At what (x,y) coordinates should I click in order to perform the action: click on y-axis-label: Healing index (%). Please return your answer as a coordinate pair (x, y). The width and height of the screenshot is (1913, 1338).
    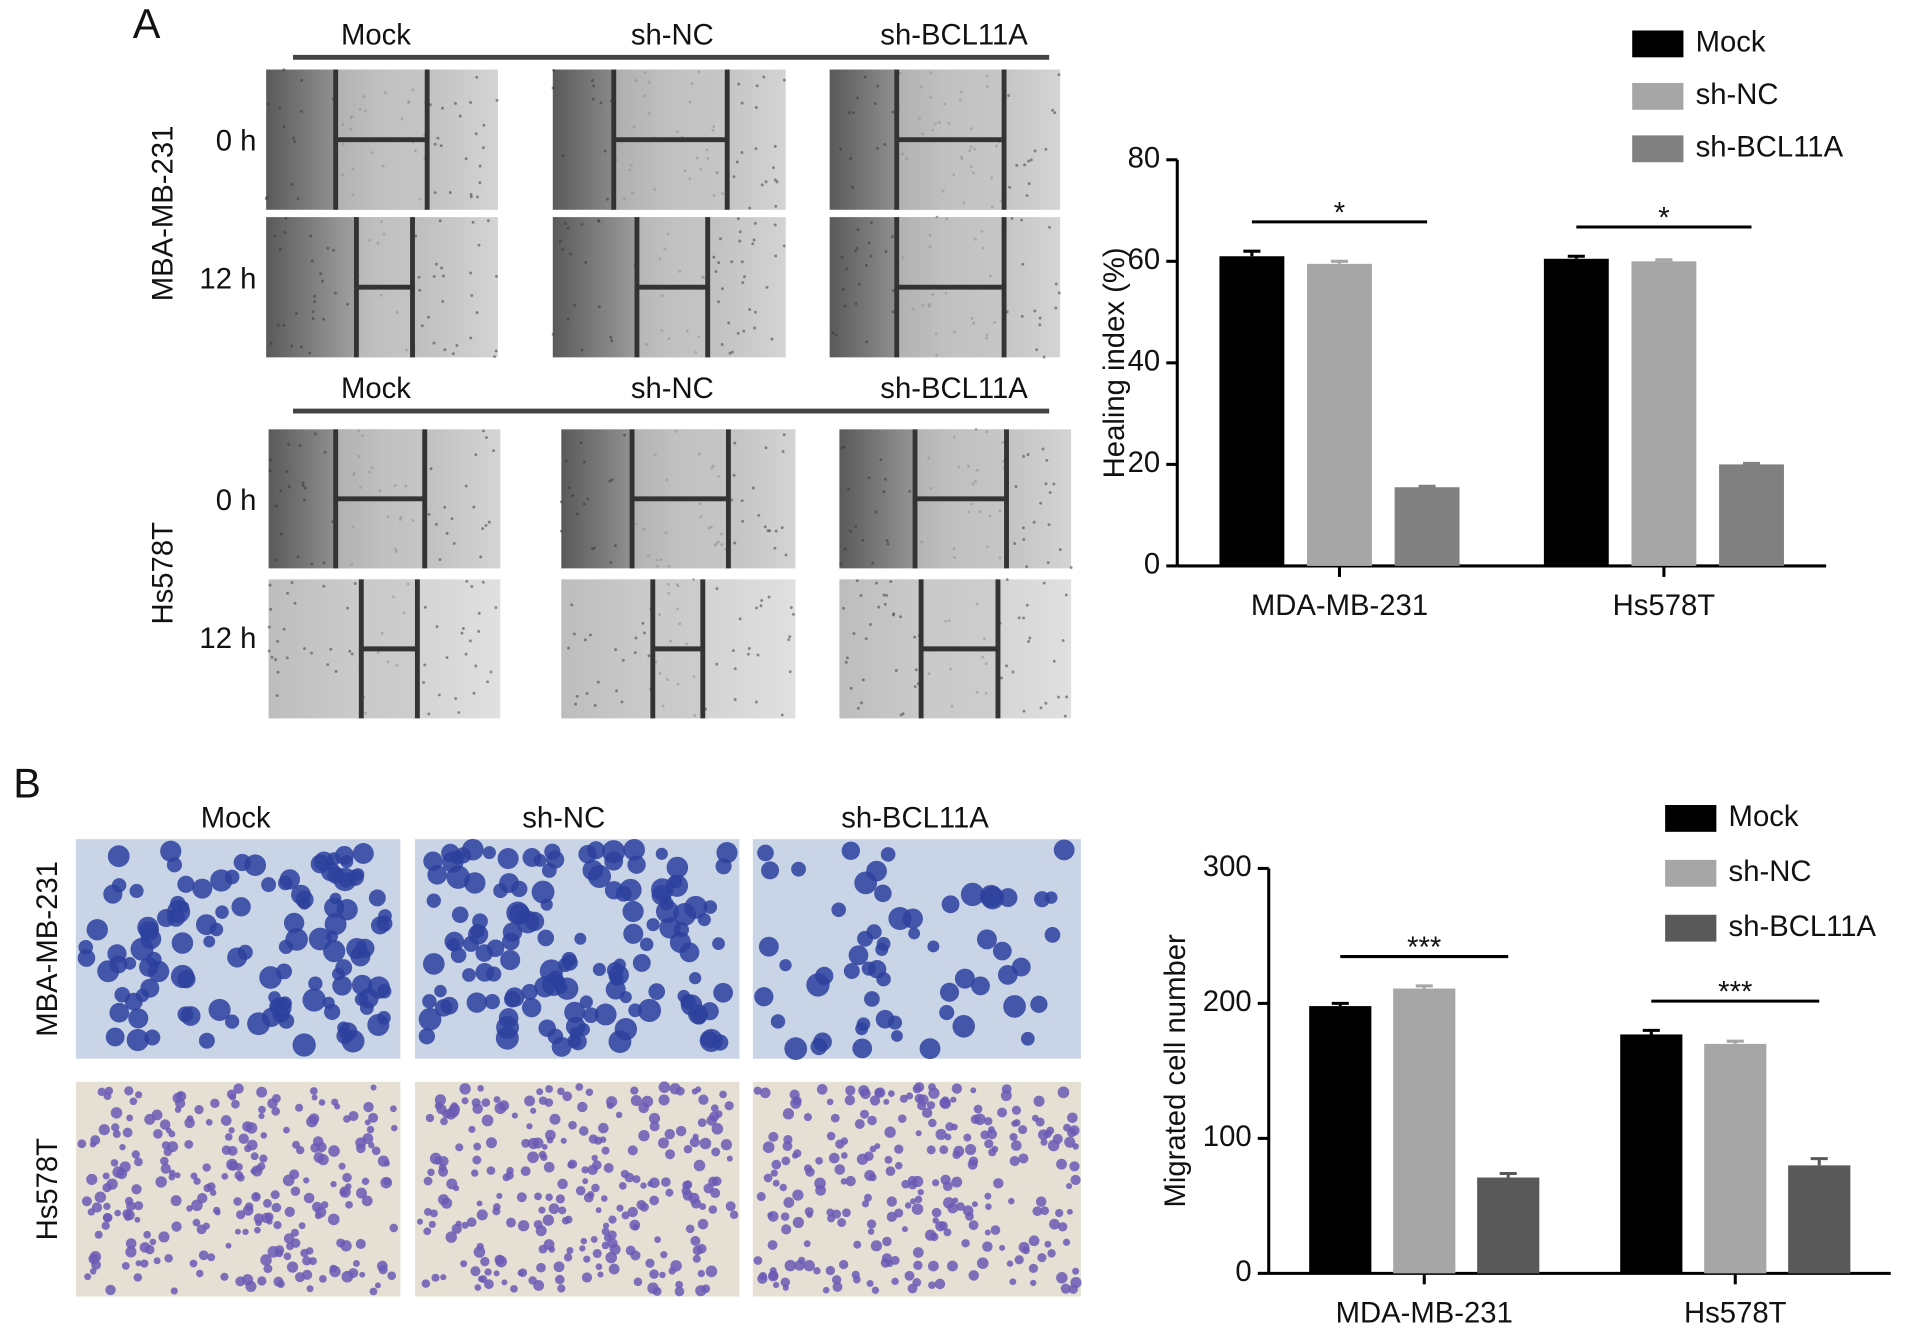
    Looking at the image, I should click on (1115, 362).